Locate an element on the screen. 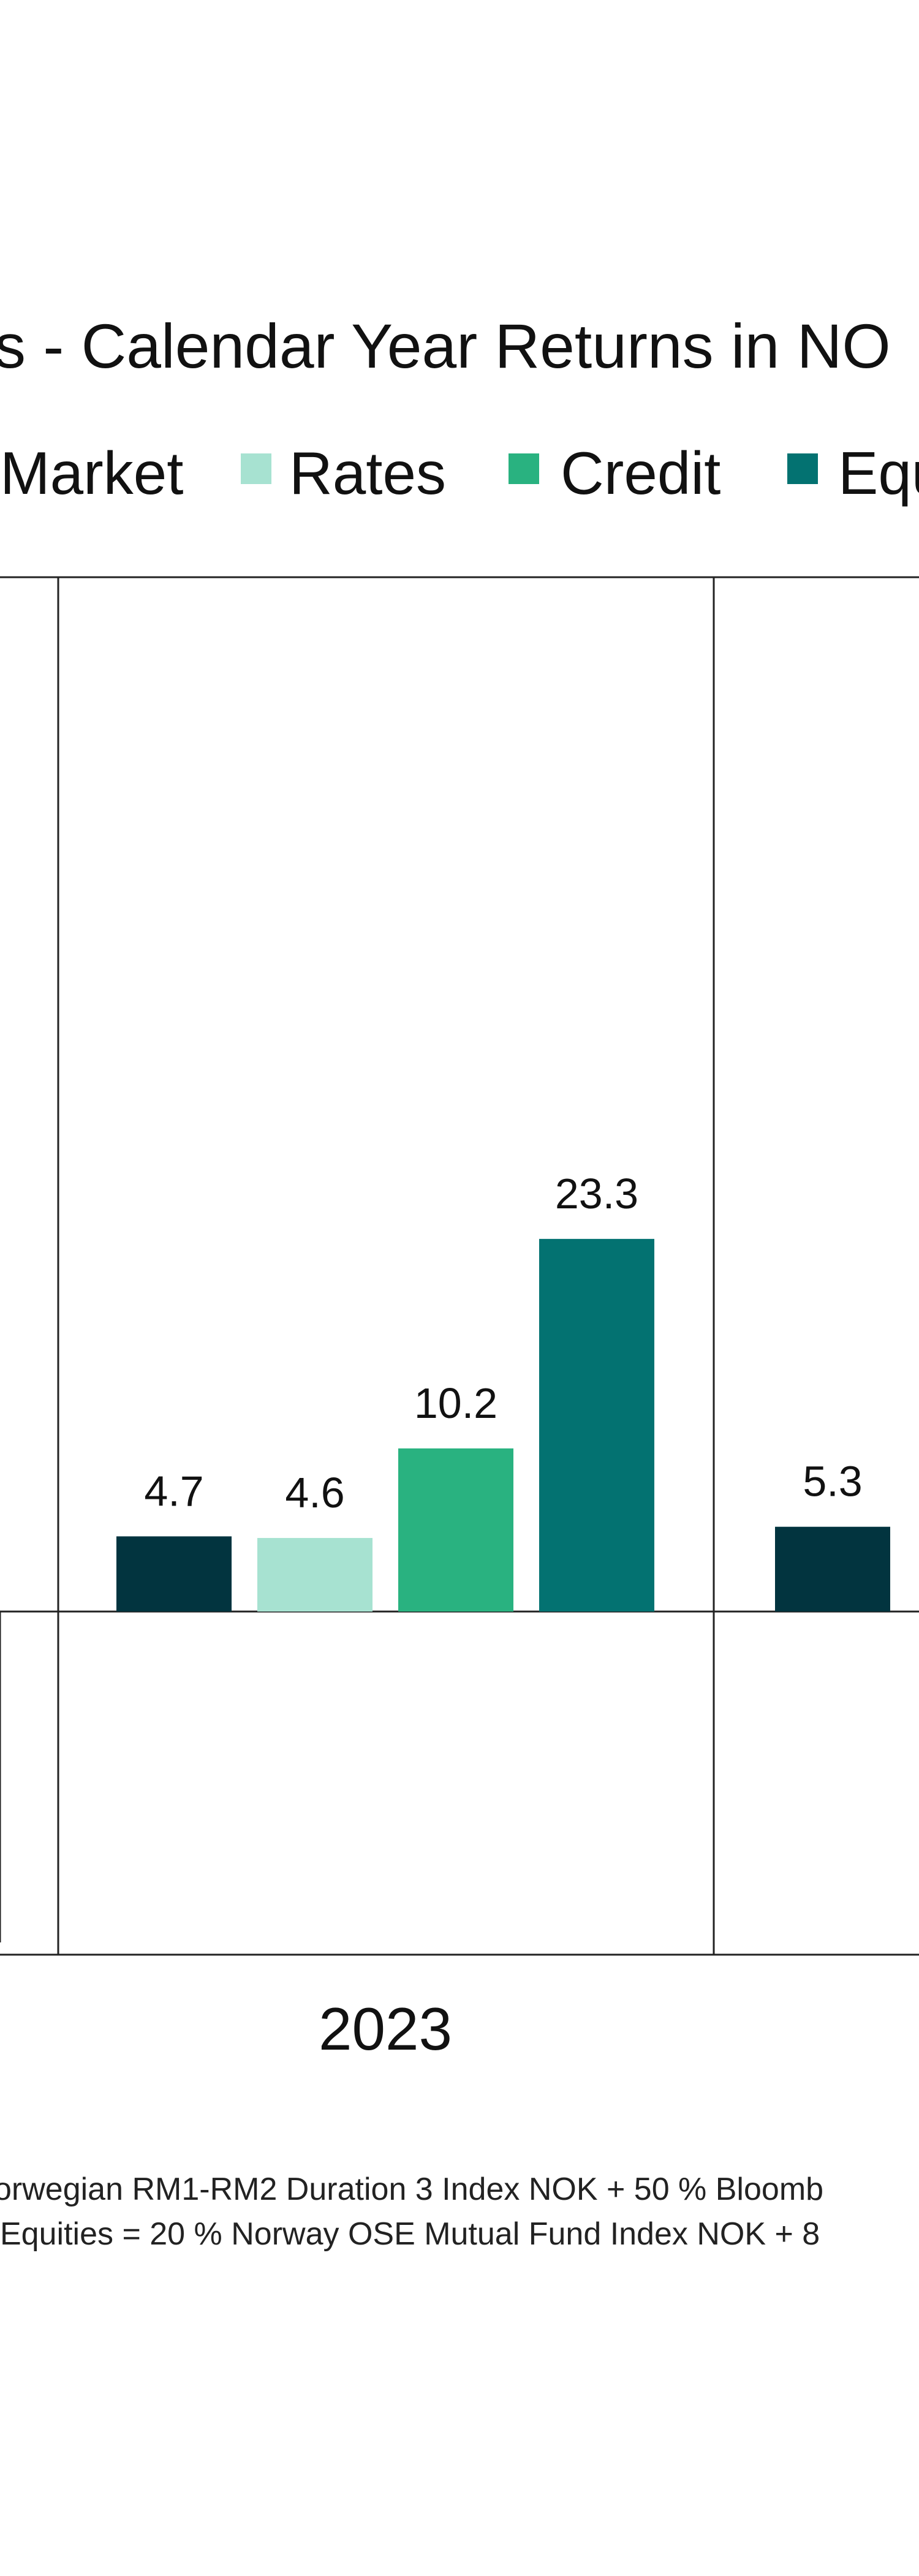 This screenshot has width=919, height=2576. chart-title: ss - Calendar Year Returns in NO is located at coordinates (446, 346).